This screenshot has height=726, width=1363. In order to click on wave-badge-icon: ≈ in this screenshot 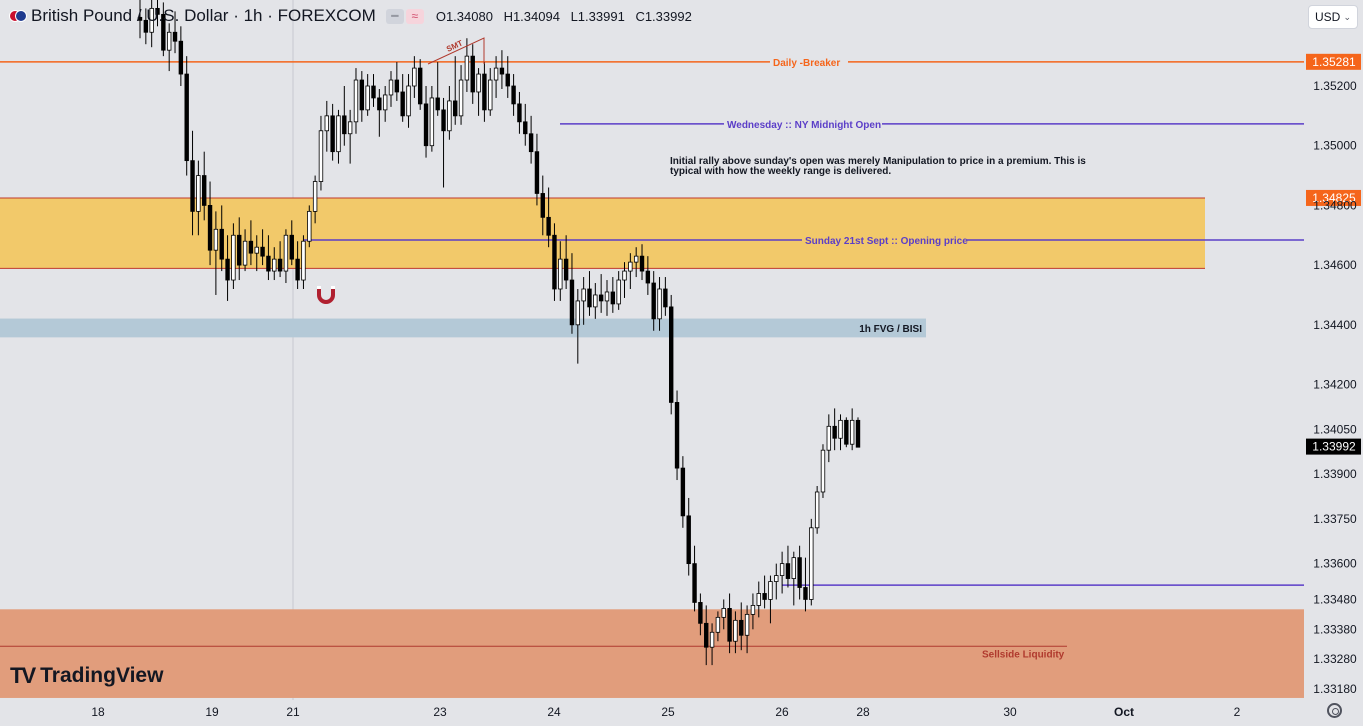, I will do `click(414, 16)`.